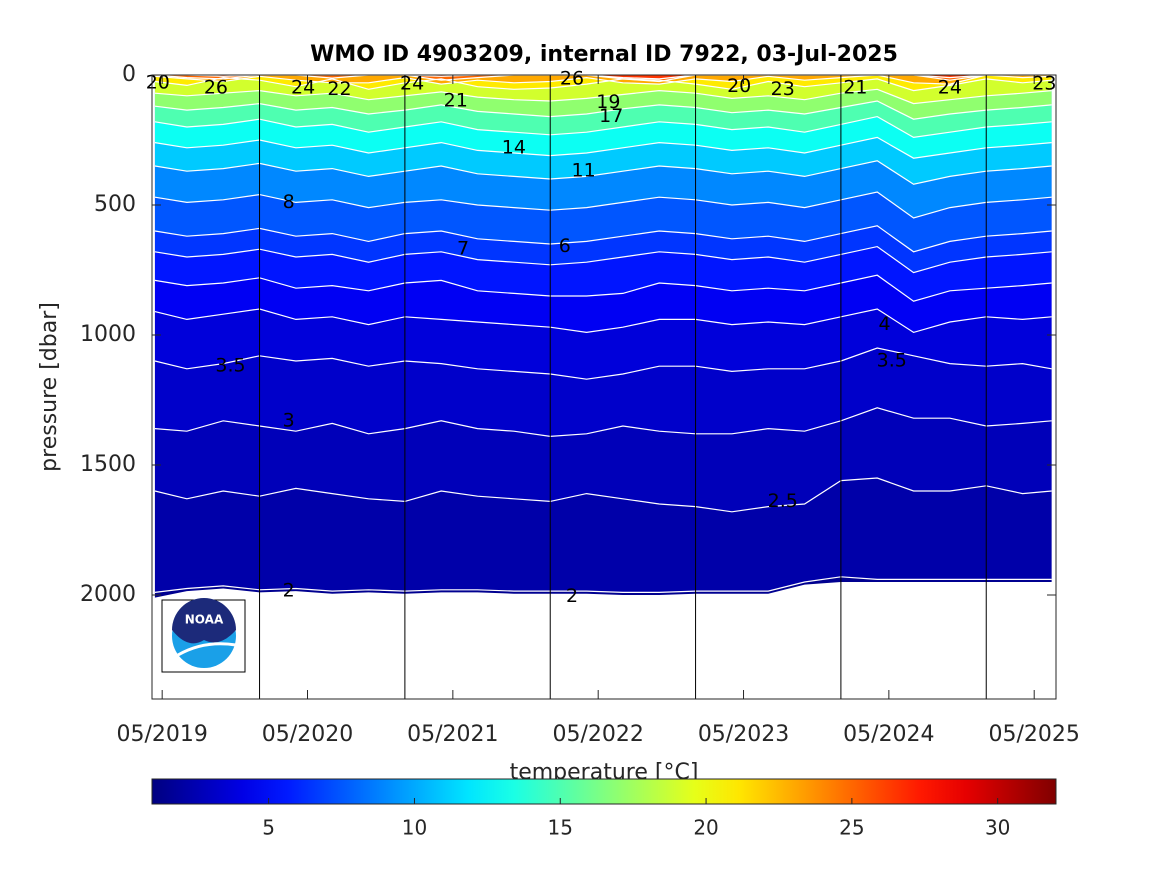 This screenshot has width=1167, height=879. I want to click on y-tick-label: 2000, so click(108, 594).